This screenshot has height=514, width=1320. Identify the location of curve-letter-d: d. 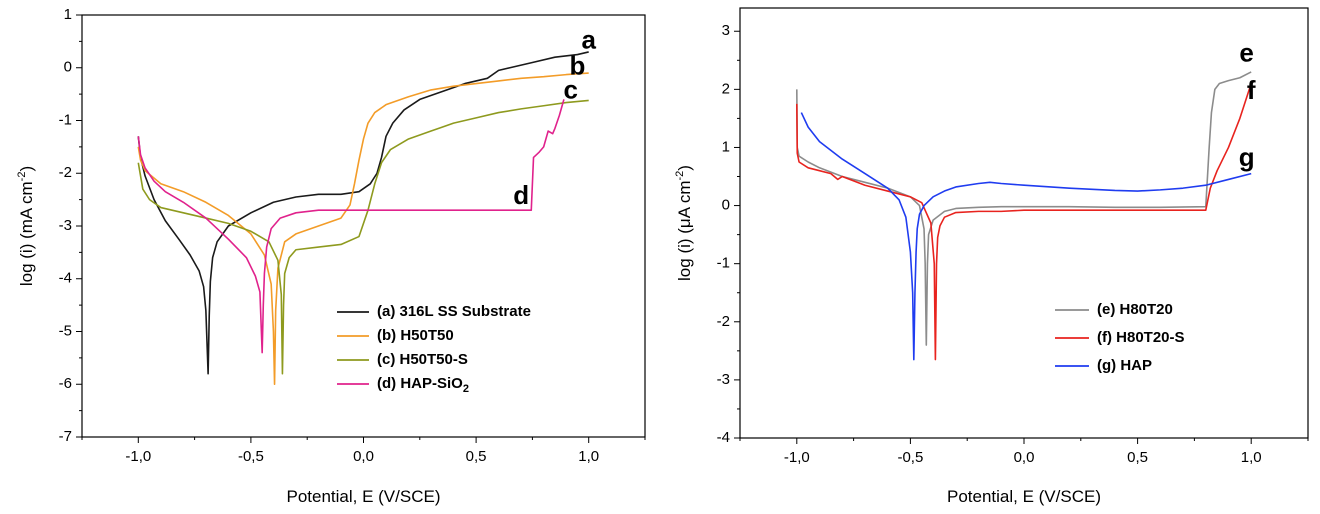
(521, 195).